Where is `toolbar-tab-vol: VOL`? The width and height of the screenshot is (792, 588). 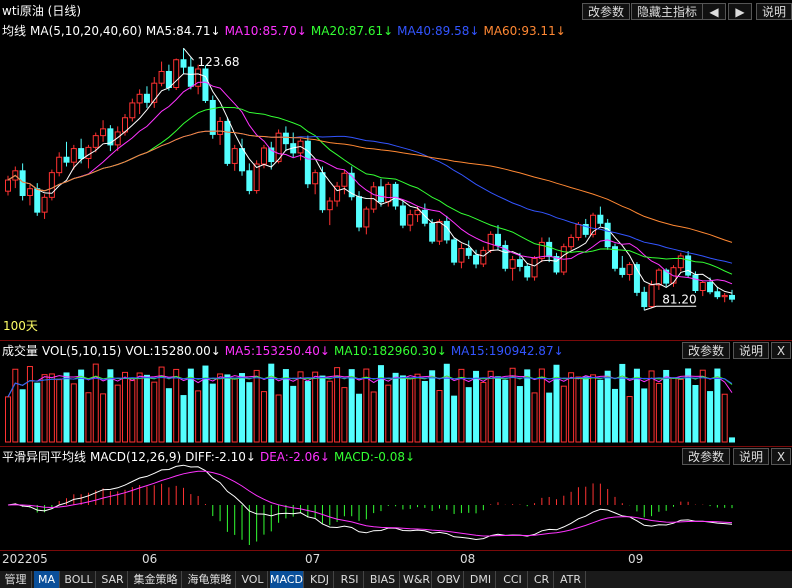
toolbar-tab-vol: VOL is located at coordinates (253, 579).